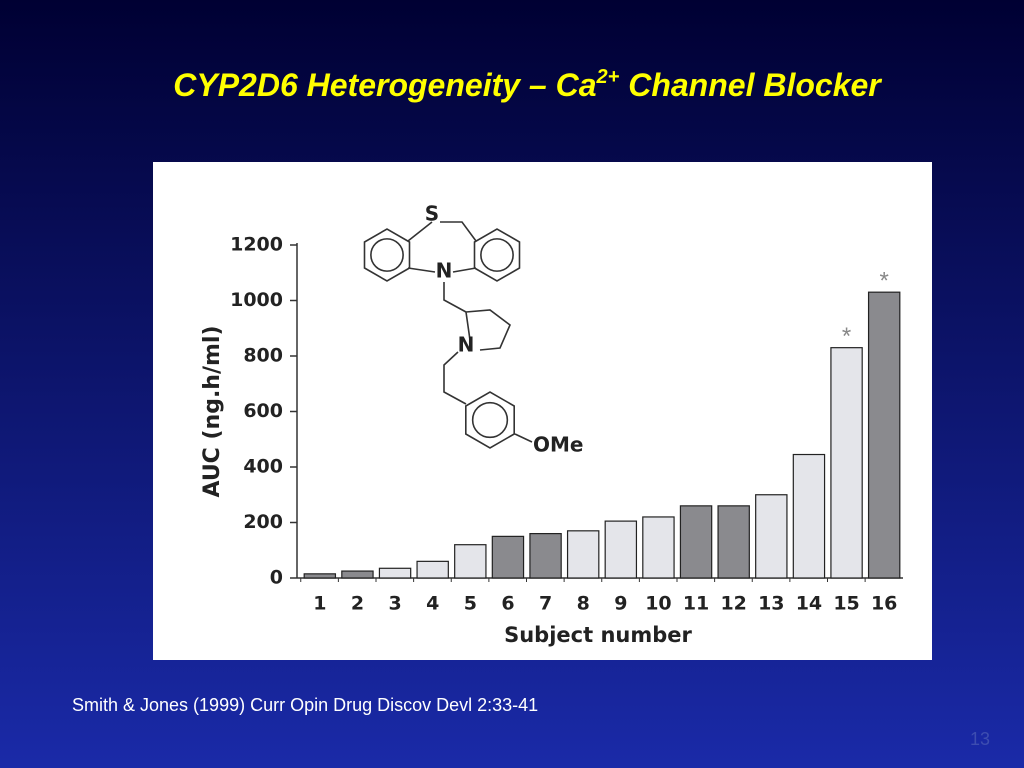 Image resolution: width=1024 pixels, height=768 pixels. Describe the element at coordinates (583, 604) in the screenshot. I see `x-tick-label: 8` at that location.